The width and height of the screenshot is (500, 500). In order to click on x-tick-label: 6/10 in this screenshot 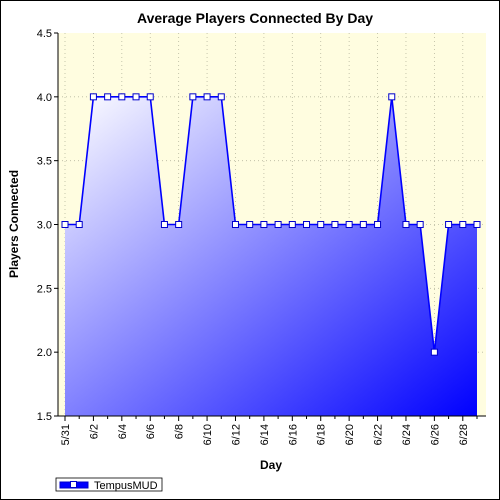, I will do `click(208, 434)`.